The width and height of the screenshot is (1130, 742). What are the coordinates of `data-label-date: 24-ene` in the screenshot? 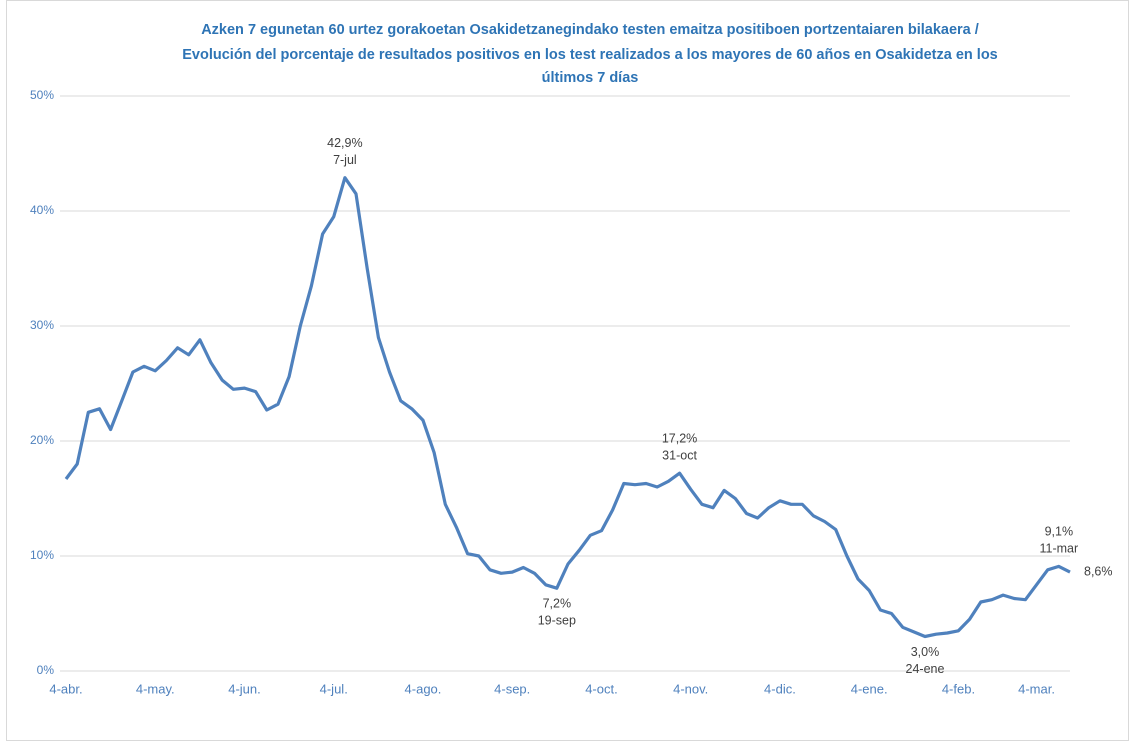 It's located at (925, 669).